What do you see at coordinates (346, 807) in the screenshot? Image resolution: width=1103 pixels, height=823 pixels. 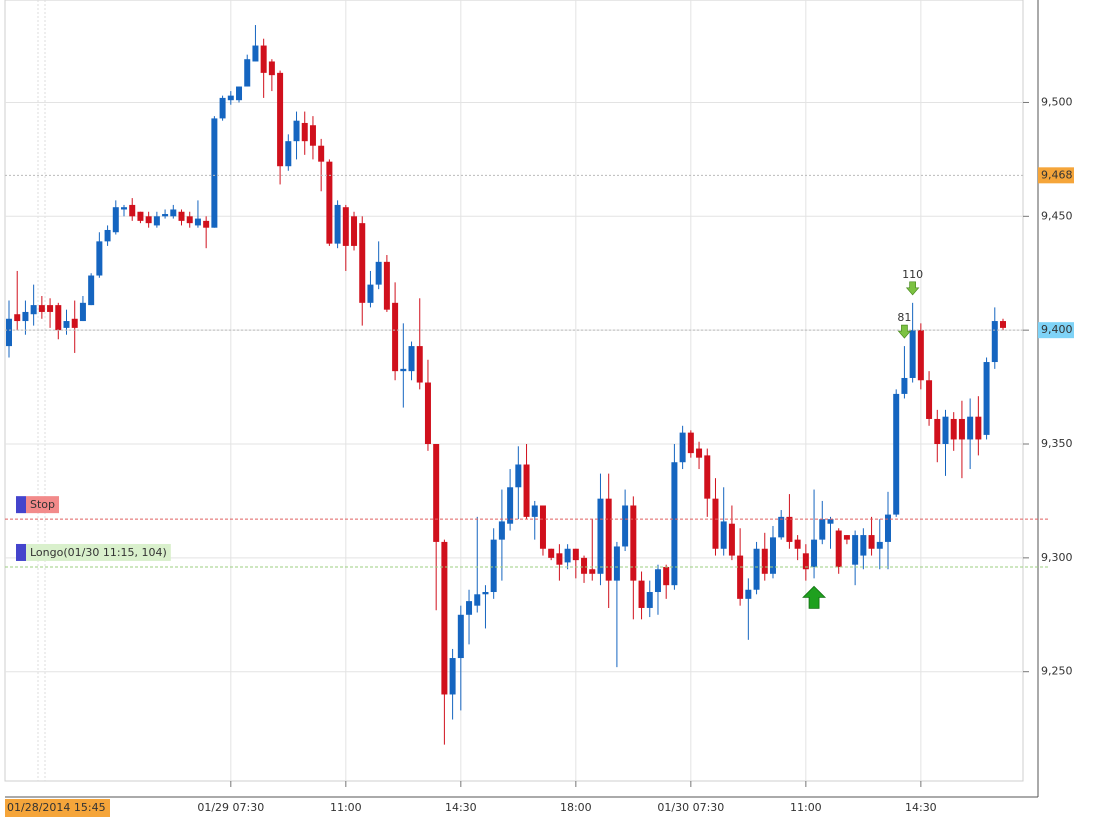 I see `x-tick-label: 11:00` at bounding box center [346, 807].